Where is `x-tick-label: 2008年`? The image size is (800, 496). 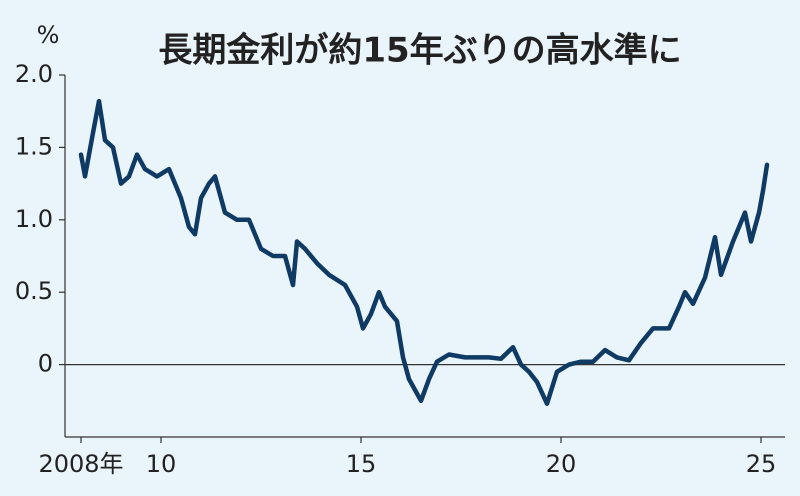 x-tick-label: 2008年 is located at coordinates (80, 464).